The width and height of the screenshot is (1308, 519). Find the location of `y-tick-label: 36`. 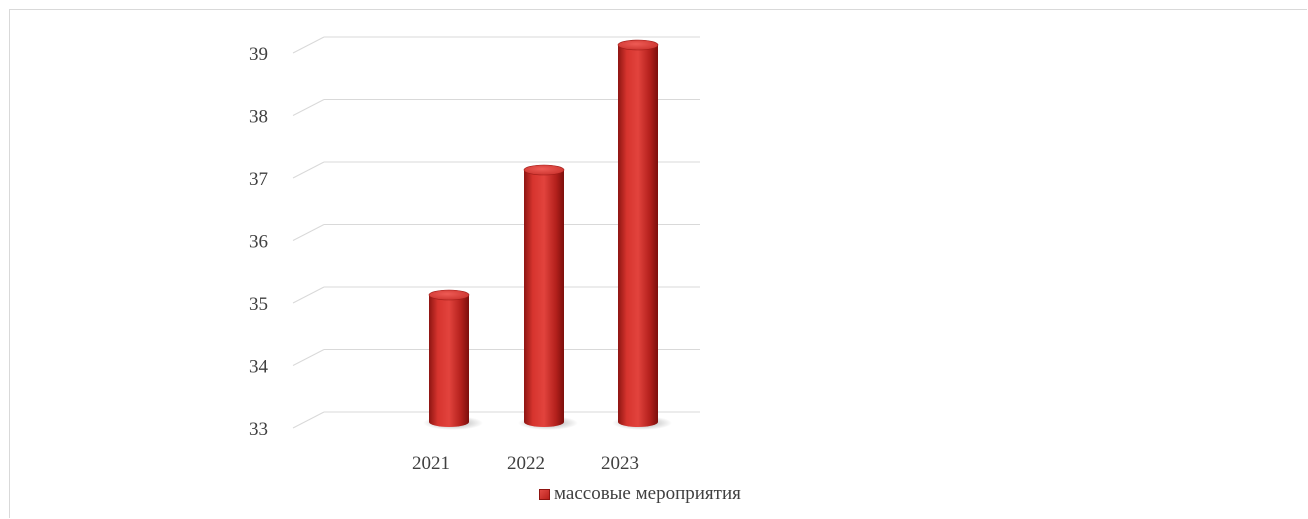

y-tick-label: 36 is located at coordinates (258, 242).